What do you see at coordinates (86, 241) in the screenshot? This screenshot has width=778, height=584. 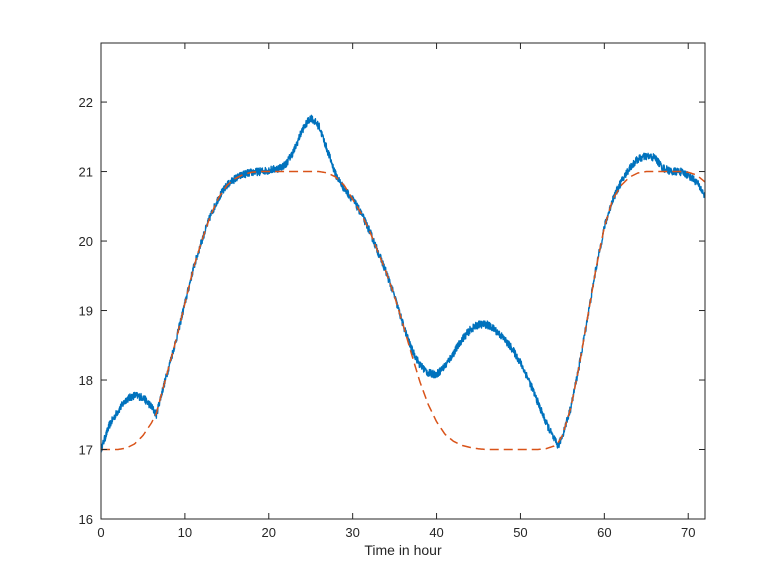 I see `y-tick-label: 20` at bounding box center [86, 241].